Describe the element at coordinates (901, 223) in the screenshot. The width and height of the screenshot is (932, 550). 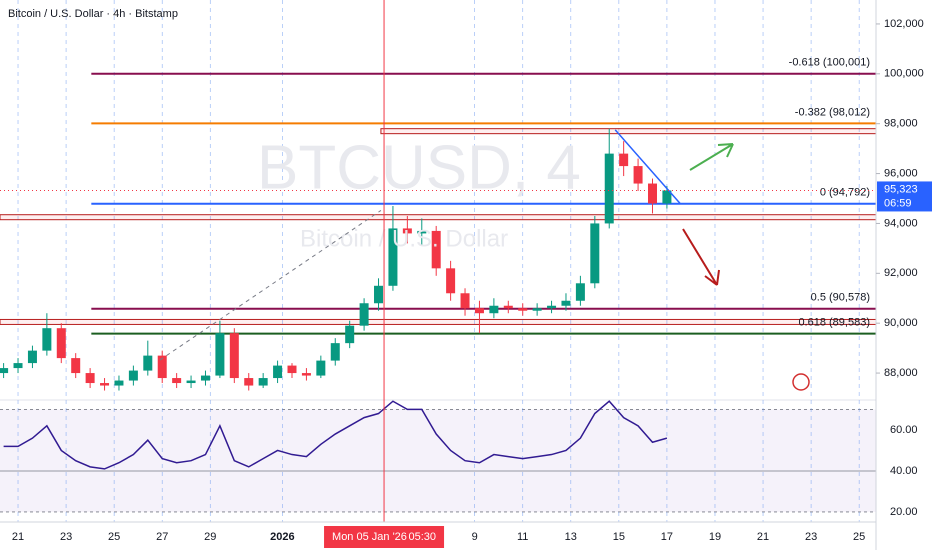
I see `y-tick-label: 94,000` at that location.